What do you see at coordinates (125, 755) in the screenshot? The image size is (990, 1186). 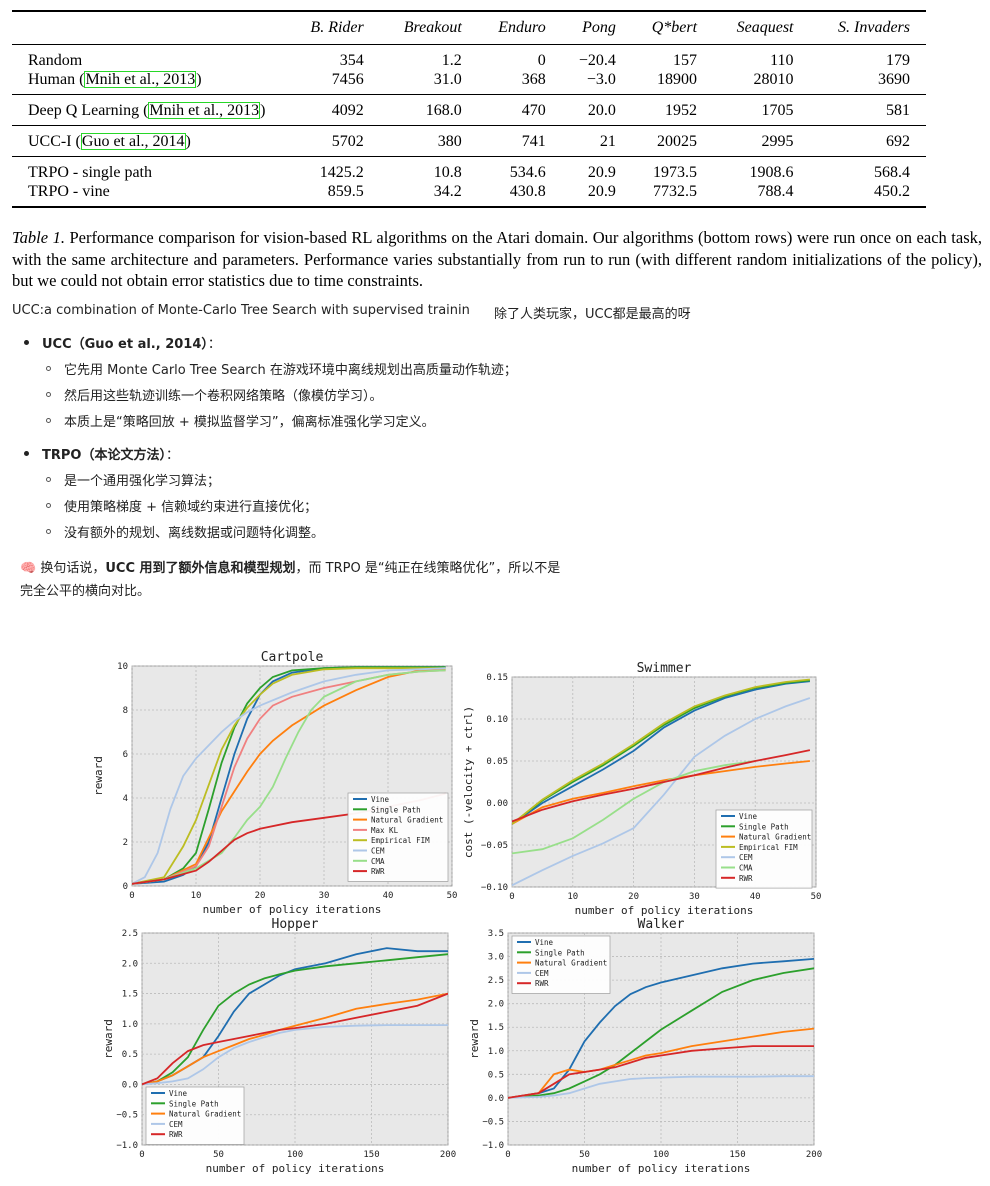 I see `y-tick-label: 6` at bounding box center [125, 755].